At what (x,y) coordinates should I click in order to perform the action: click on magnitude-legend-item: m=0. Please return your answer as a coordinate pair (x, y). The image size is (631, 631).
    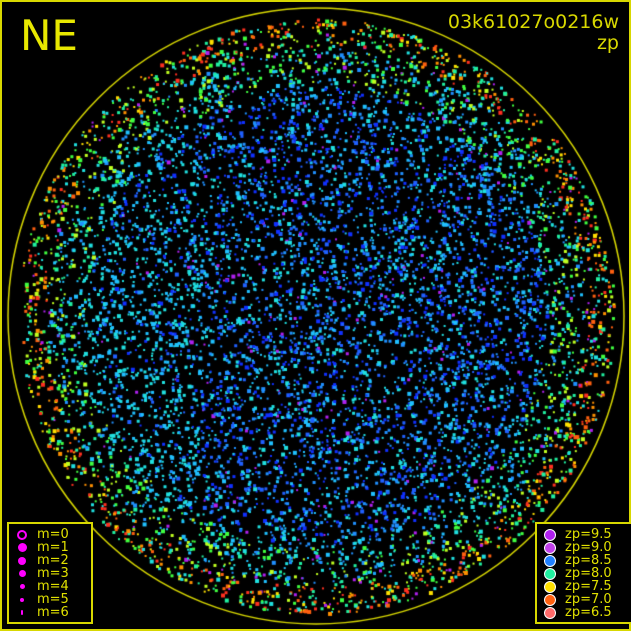
    Looking at the image, I should click on (50, 534).